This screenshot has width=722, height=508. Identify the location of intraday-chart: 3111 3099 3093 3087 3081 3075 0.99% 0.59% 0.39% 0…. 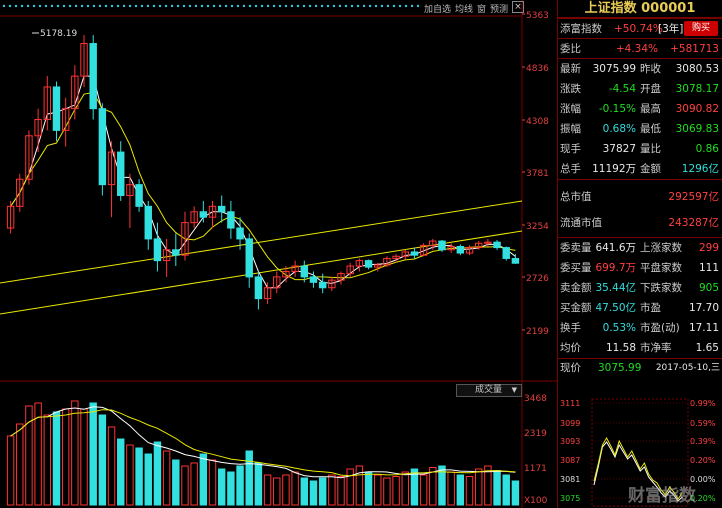
(640, 452).